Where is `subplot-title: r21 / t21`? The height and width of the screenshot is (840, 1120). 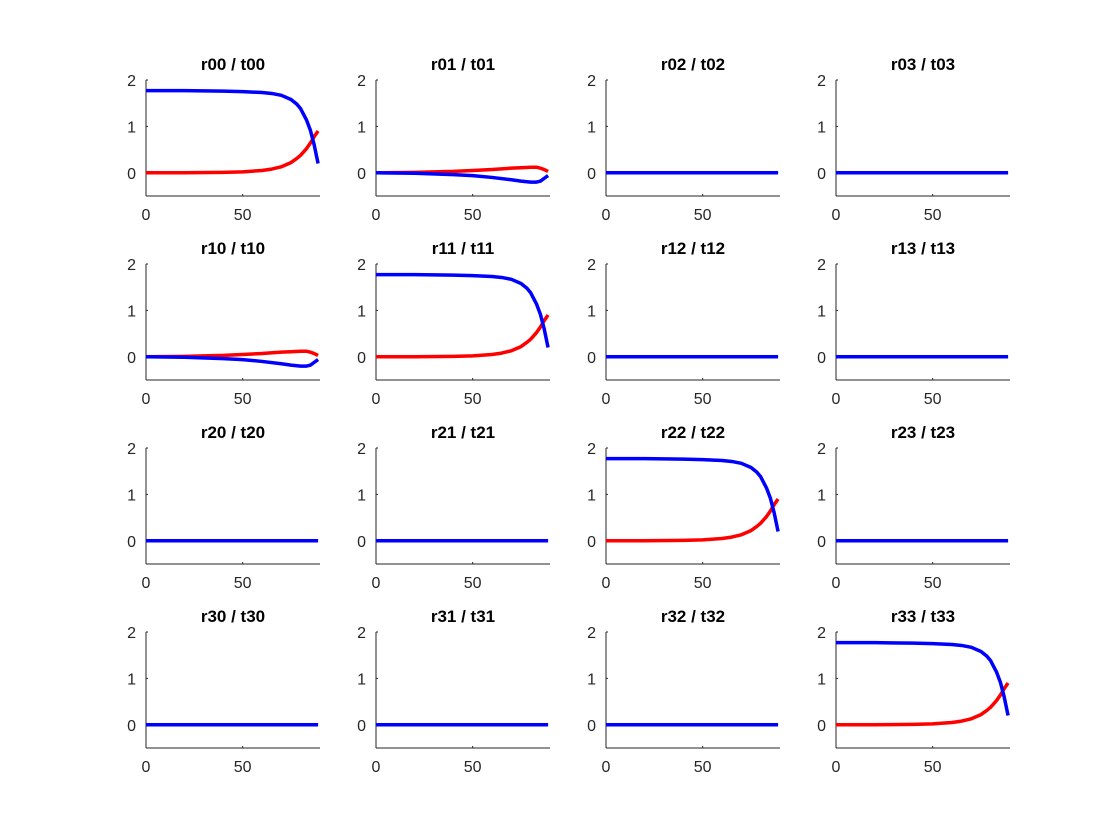 subplot-title: r21 / t21 is located at coordinates (463, 432).